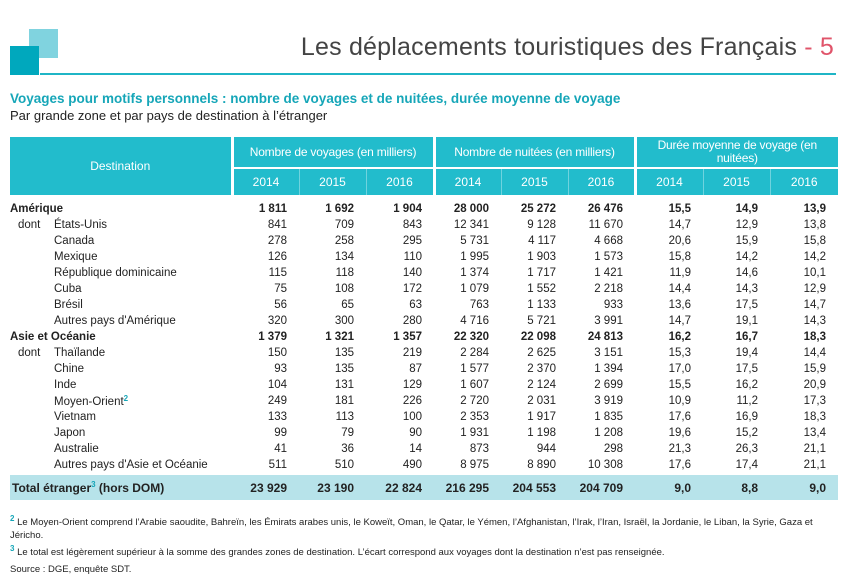  What do you see at coordinates (37, 209) in the screenshot?
I see `destination-name: Amérique` at bounding box center [37, 209].